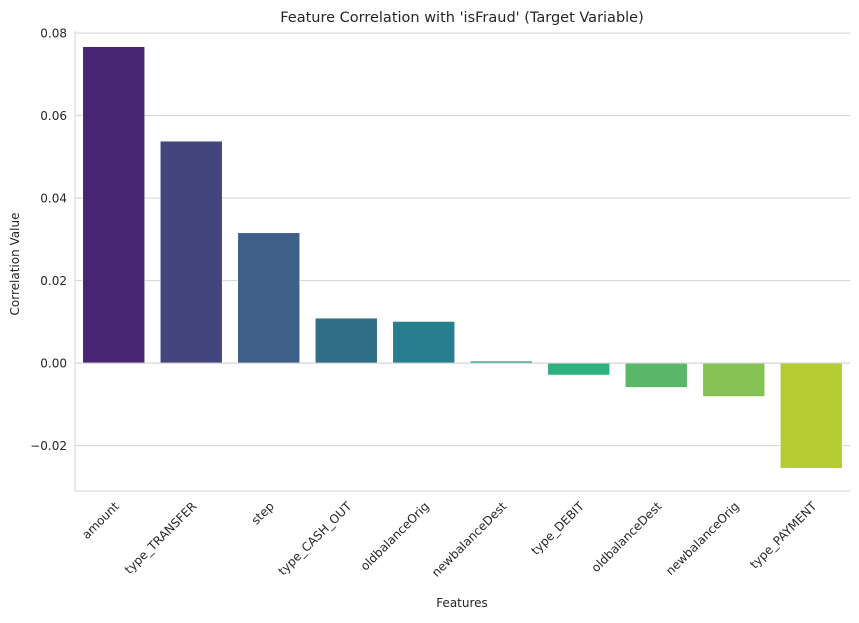 This screenshot has width=859, height=623. What do you see at coordinates (734, 379) in the screenshot?
I see `bar-newbalanceOrig` at bounding box center [734, 379].